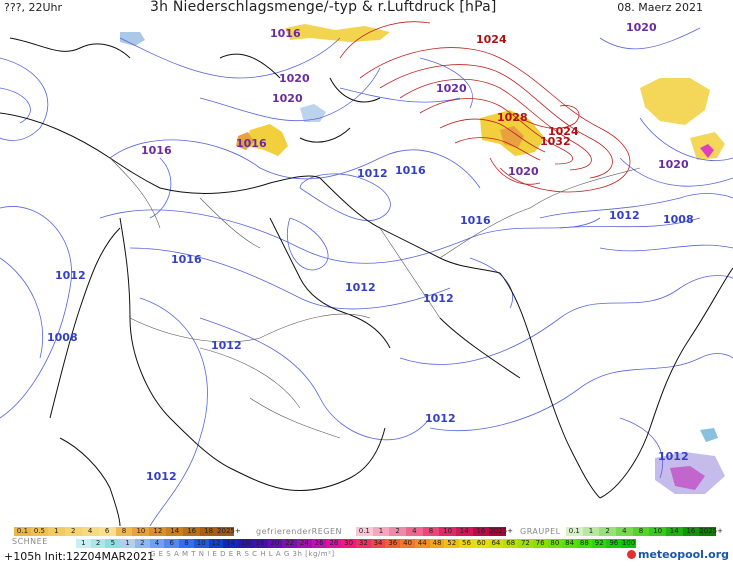  What do you see at coordinates (452, 543) in the screenshot?
I see `total-scale-step: 52` at bounding box center [452, 543].